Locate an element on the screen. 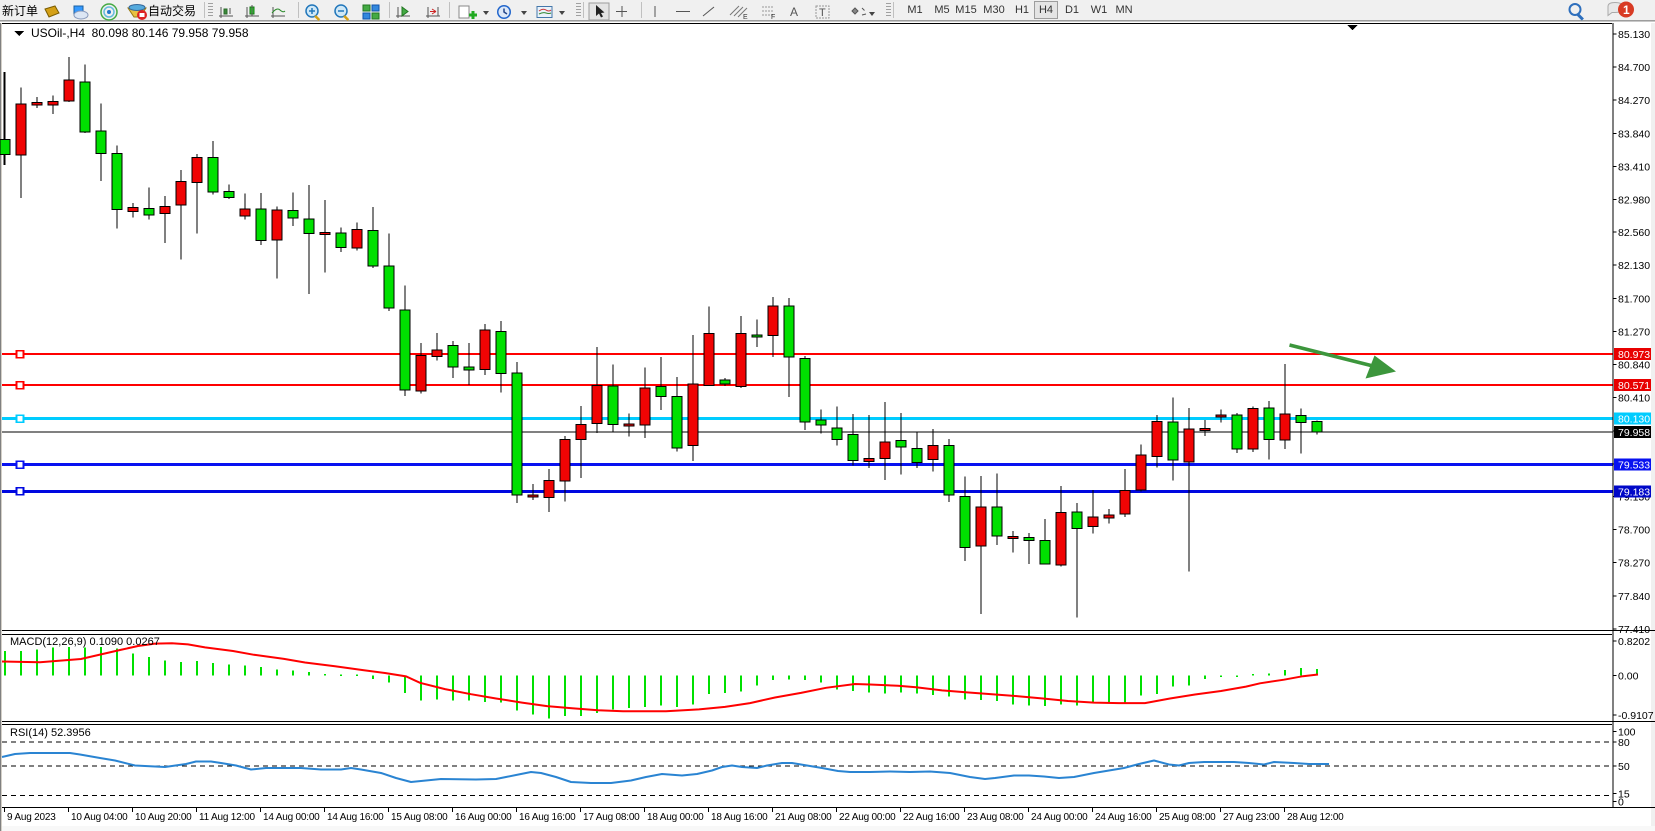 The image size is (1655, 831). svg-text: 80.840 is located at coordinates (1634, 366).